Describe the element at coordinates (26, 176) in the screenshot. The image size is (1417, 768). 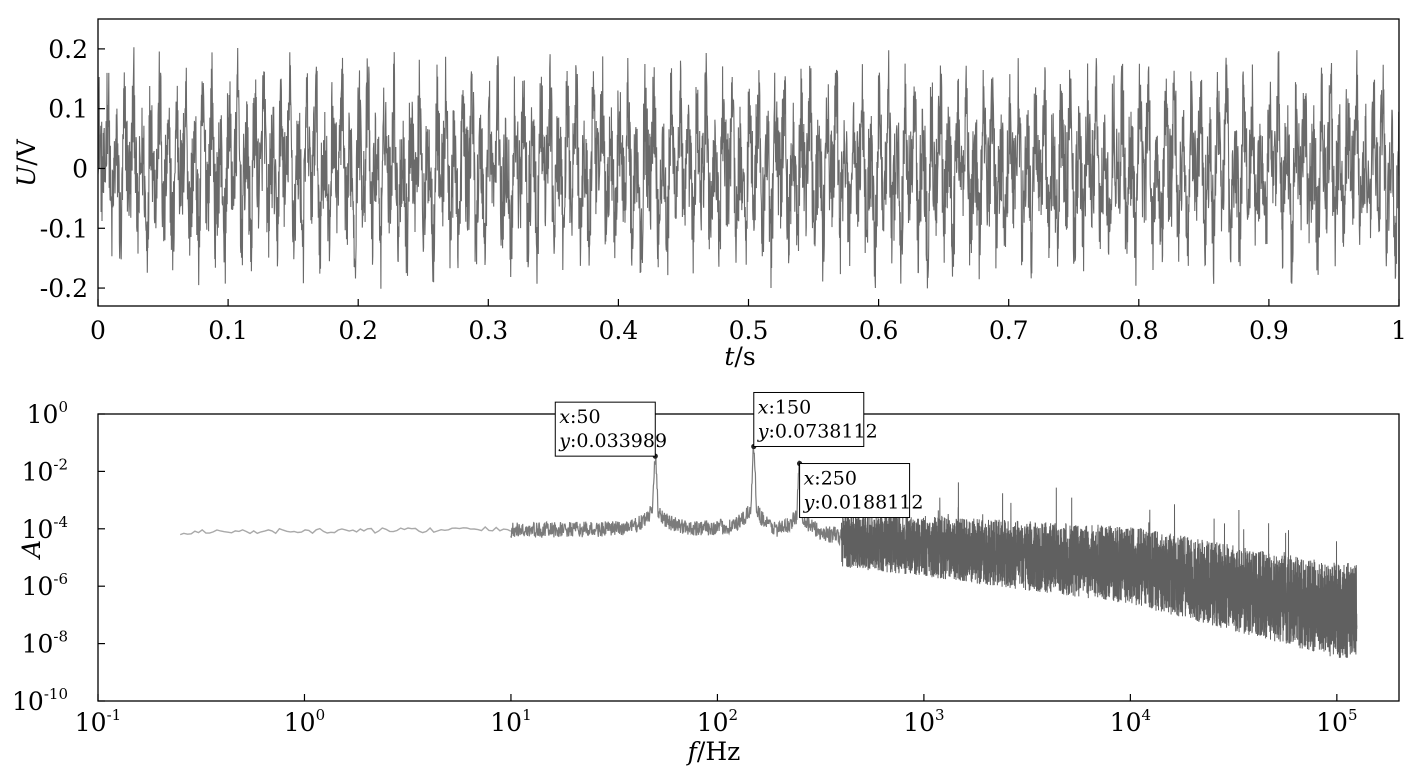
I see `time-y-symbol: U` at that location.